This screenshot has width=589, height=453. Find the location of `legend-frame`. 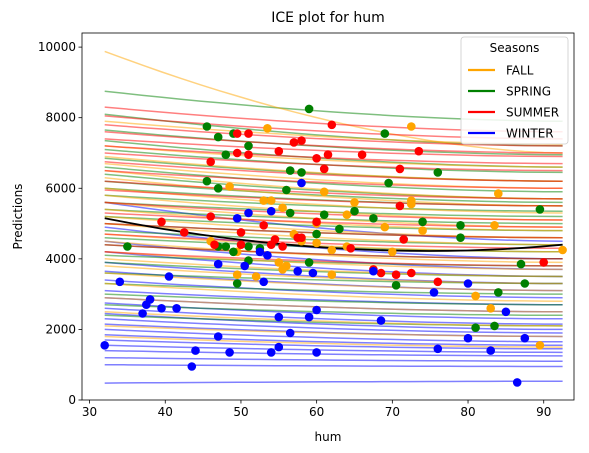

legend-frame is located at coordinates (514, 90).